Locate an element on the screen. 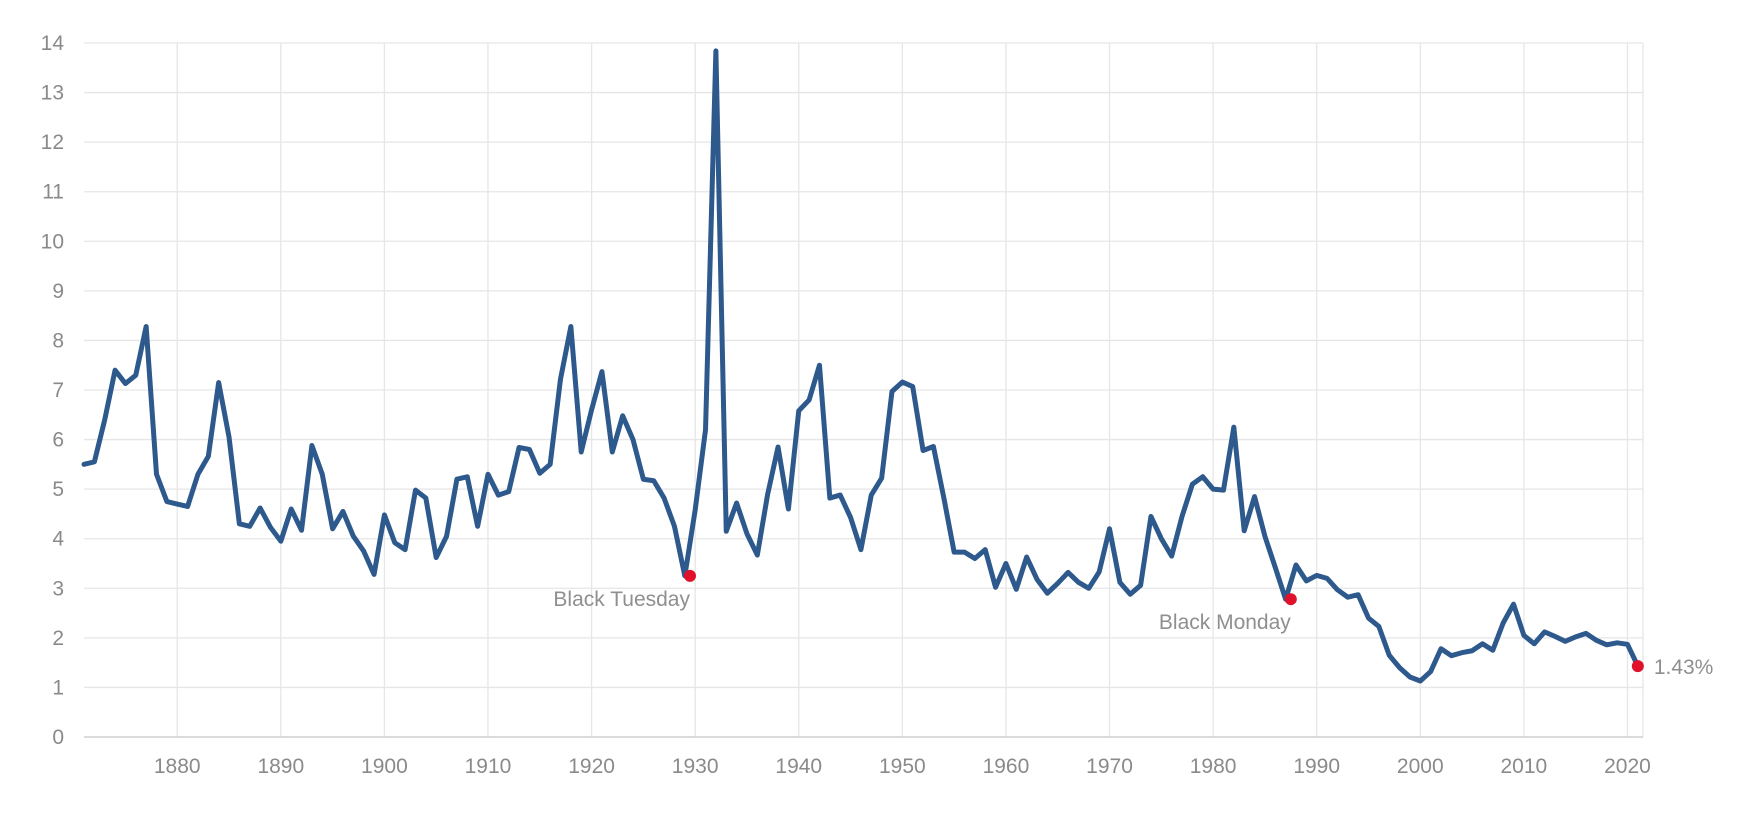 Image resolution: width=1746 pixels, height=832 pixels. y-tick-label: 14 is located at coordinates (53, 43).